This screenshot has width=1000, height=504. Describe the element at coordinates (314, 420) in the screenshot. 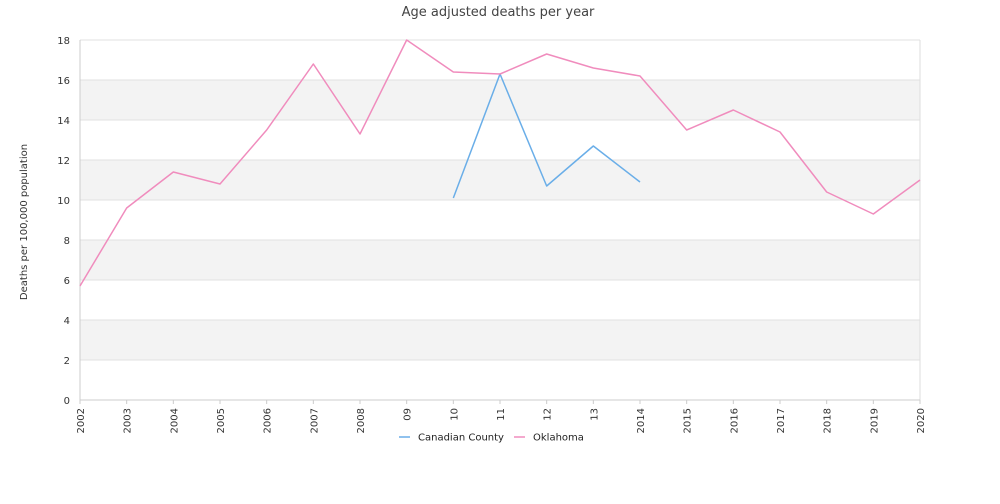

I see `x-tick-label: 2007` at that location.